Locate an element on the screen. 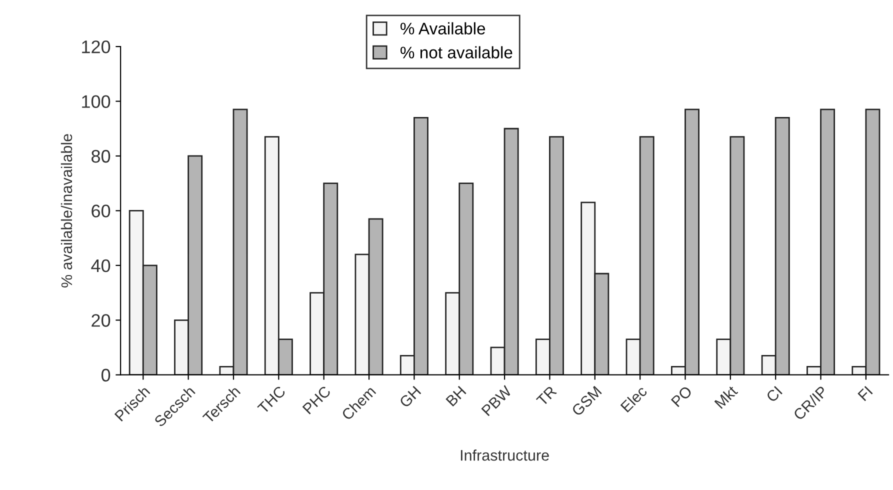  y-tick-label: 40 is located at coordinates (100, 265).